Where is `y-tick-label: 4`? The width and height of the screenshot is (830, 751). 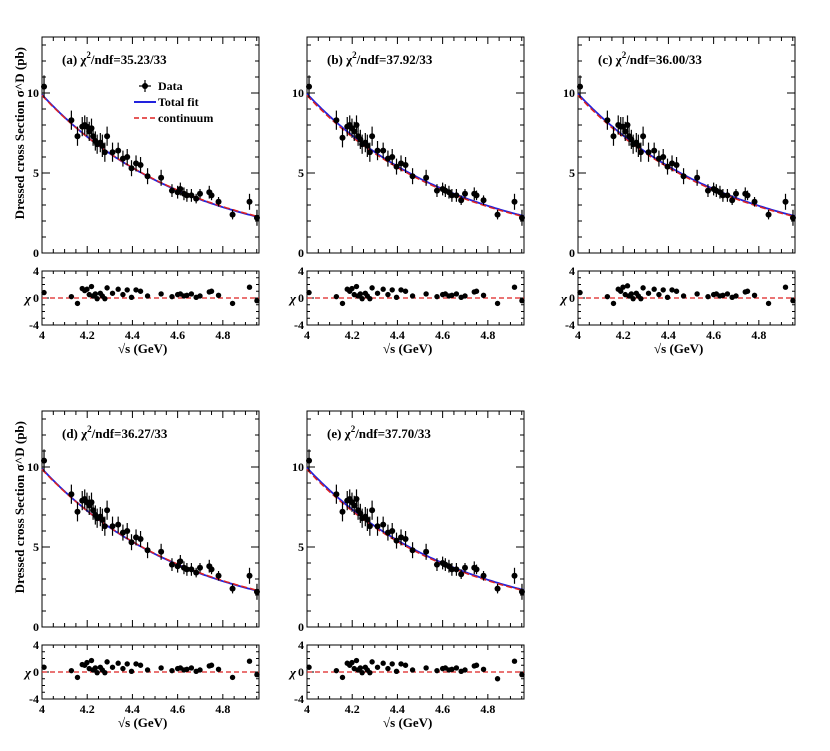
y-tick-label: 4 is located at coordinates (572, 271).